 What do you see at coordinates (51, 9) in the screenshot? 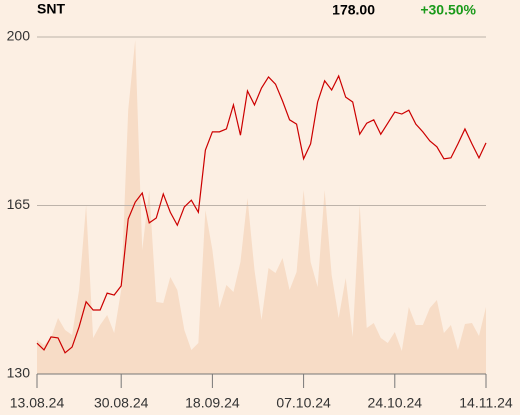
I see `ticker: SNT` at bounding box center [51, 9].